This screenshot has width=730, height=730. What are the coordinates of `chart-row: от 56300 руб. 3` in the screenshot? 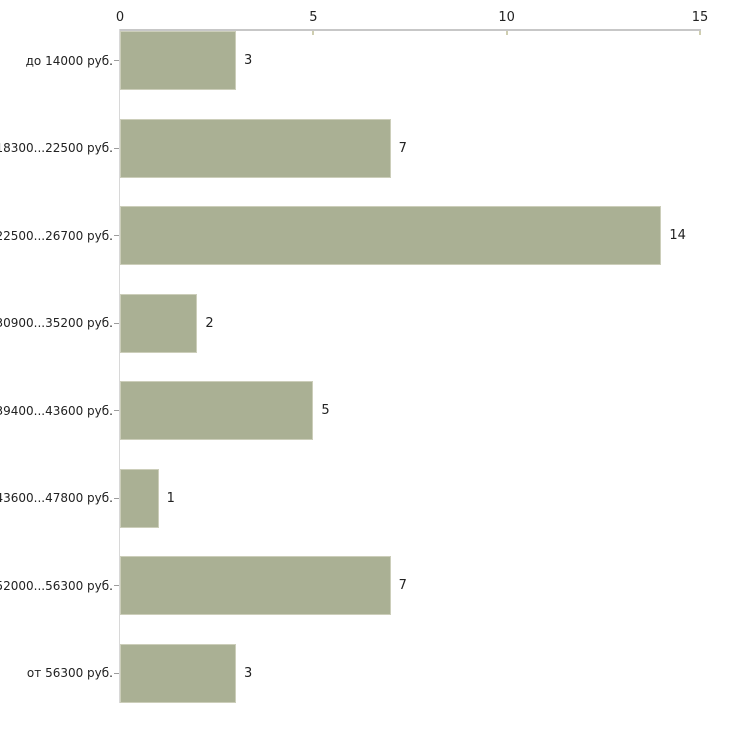 It's located at (365, 686).